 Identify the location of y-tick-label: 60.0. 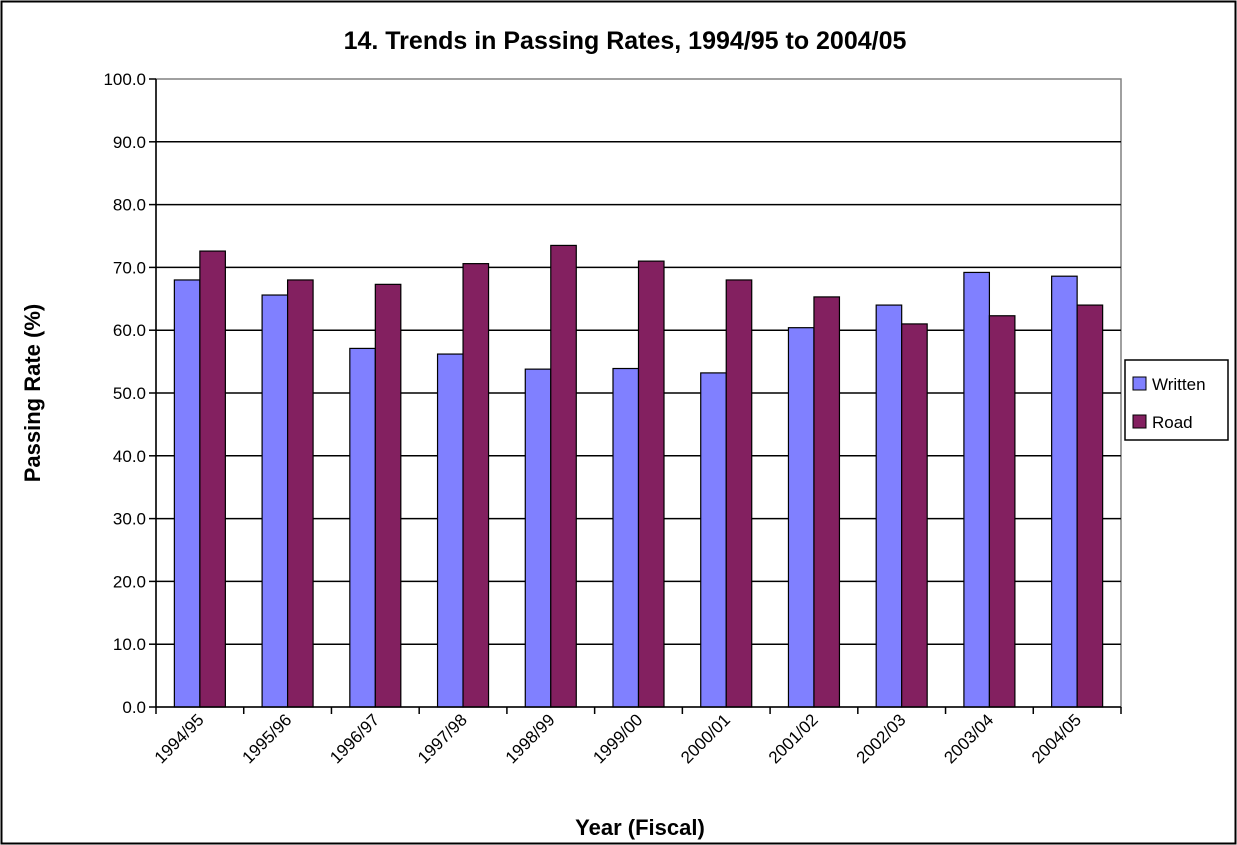
(129, 330).